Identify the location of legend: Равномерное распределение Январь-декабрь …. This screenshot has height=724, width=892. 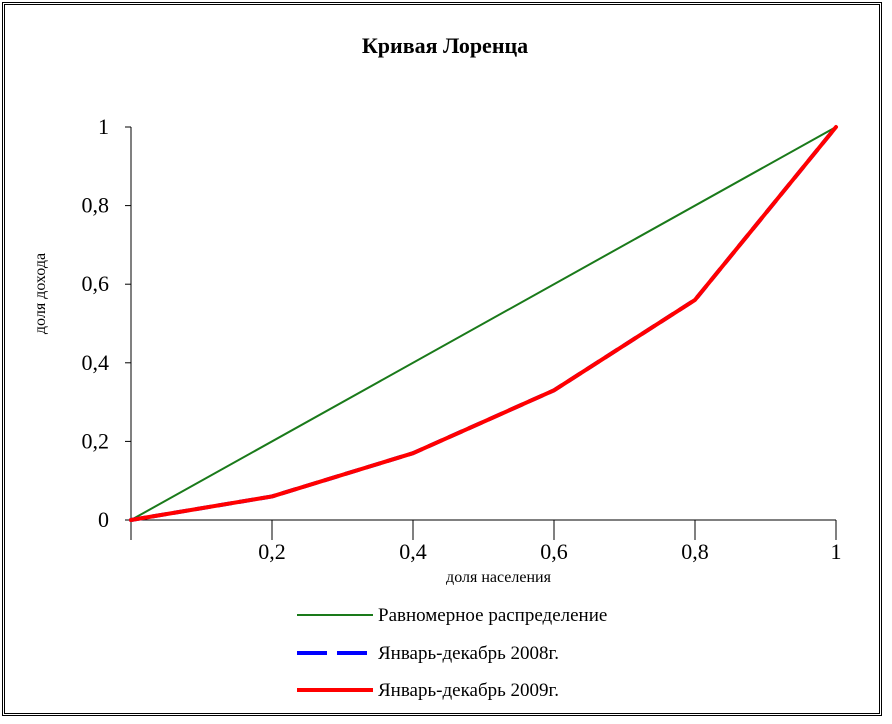
(452, 653).